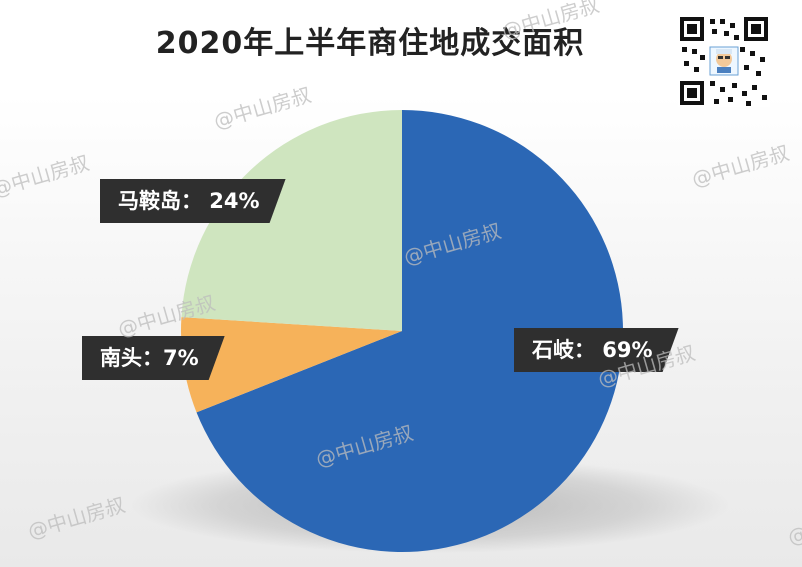  I want to click on chart-title: 2020年上半年商住地成交面积, so click(370, 43).